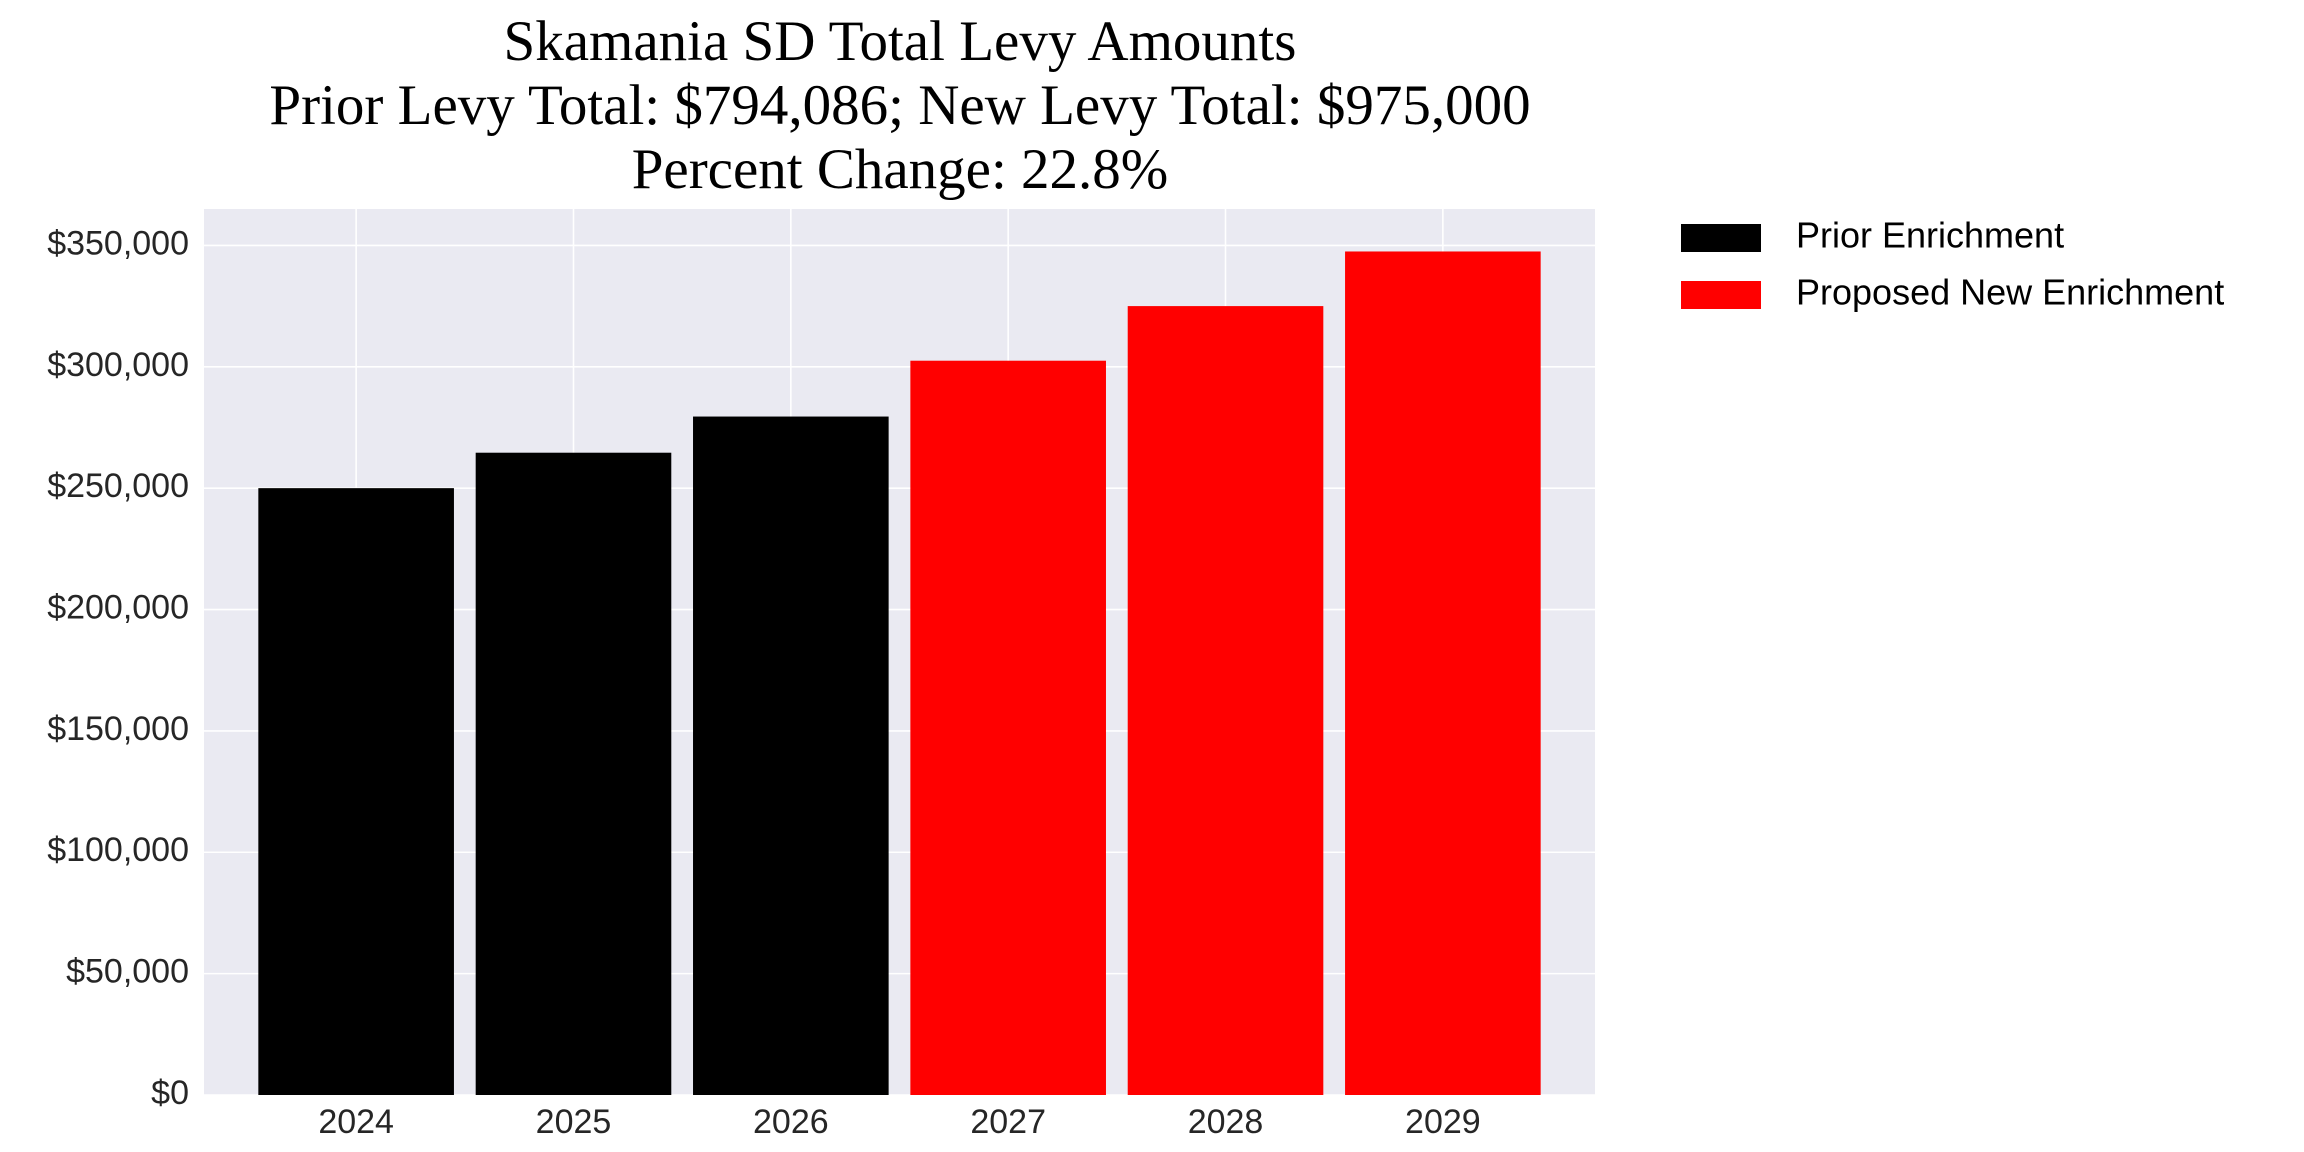 This screenshot has height=1152, width=2304. I want to click on y-tick-label: $300,000, so click(118, 365).